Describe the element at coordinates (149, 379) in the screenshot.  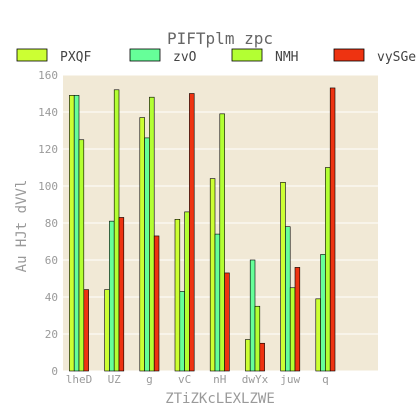
I see `x-tick-label: g` at that location.